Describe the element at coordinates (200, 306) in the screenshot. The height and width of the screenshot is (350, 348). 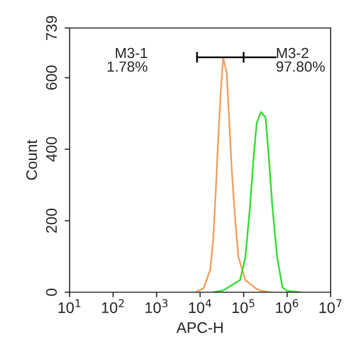
I see `x-tick-label: 10$^{4}$` at that location.